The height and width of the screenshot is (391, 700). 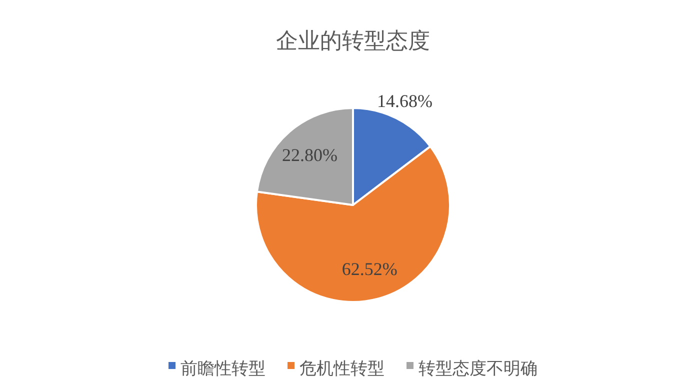 I want to click on legend-label: 前瞻性转型, so click(x=223, y=369).